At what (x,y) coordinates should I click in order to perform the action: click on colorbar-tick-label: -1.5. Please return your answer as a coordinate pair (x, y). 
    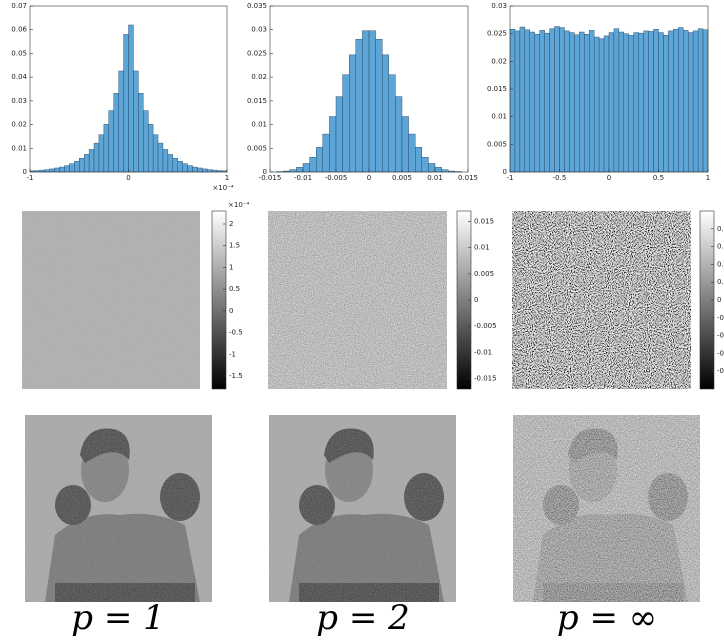
    Looking at the image, I should click on (236, 376).